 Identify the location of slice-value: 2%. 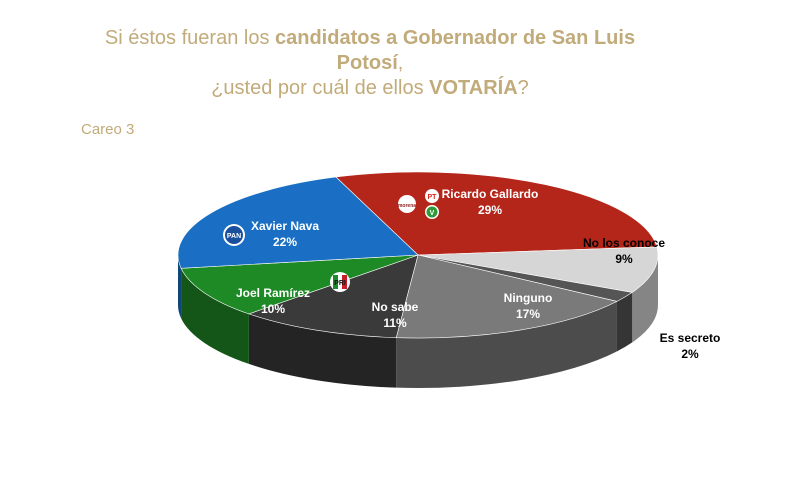
(690, 354).